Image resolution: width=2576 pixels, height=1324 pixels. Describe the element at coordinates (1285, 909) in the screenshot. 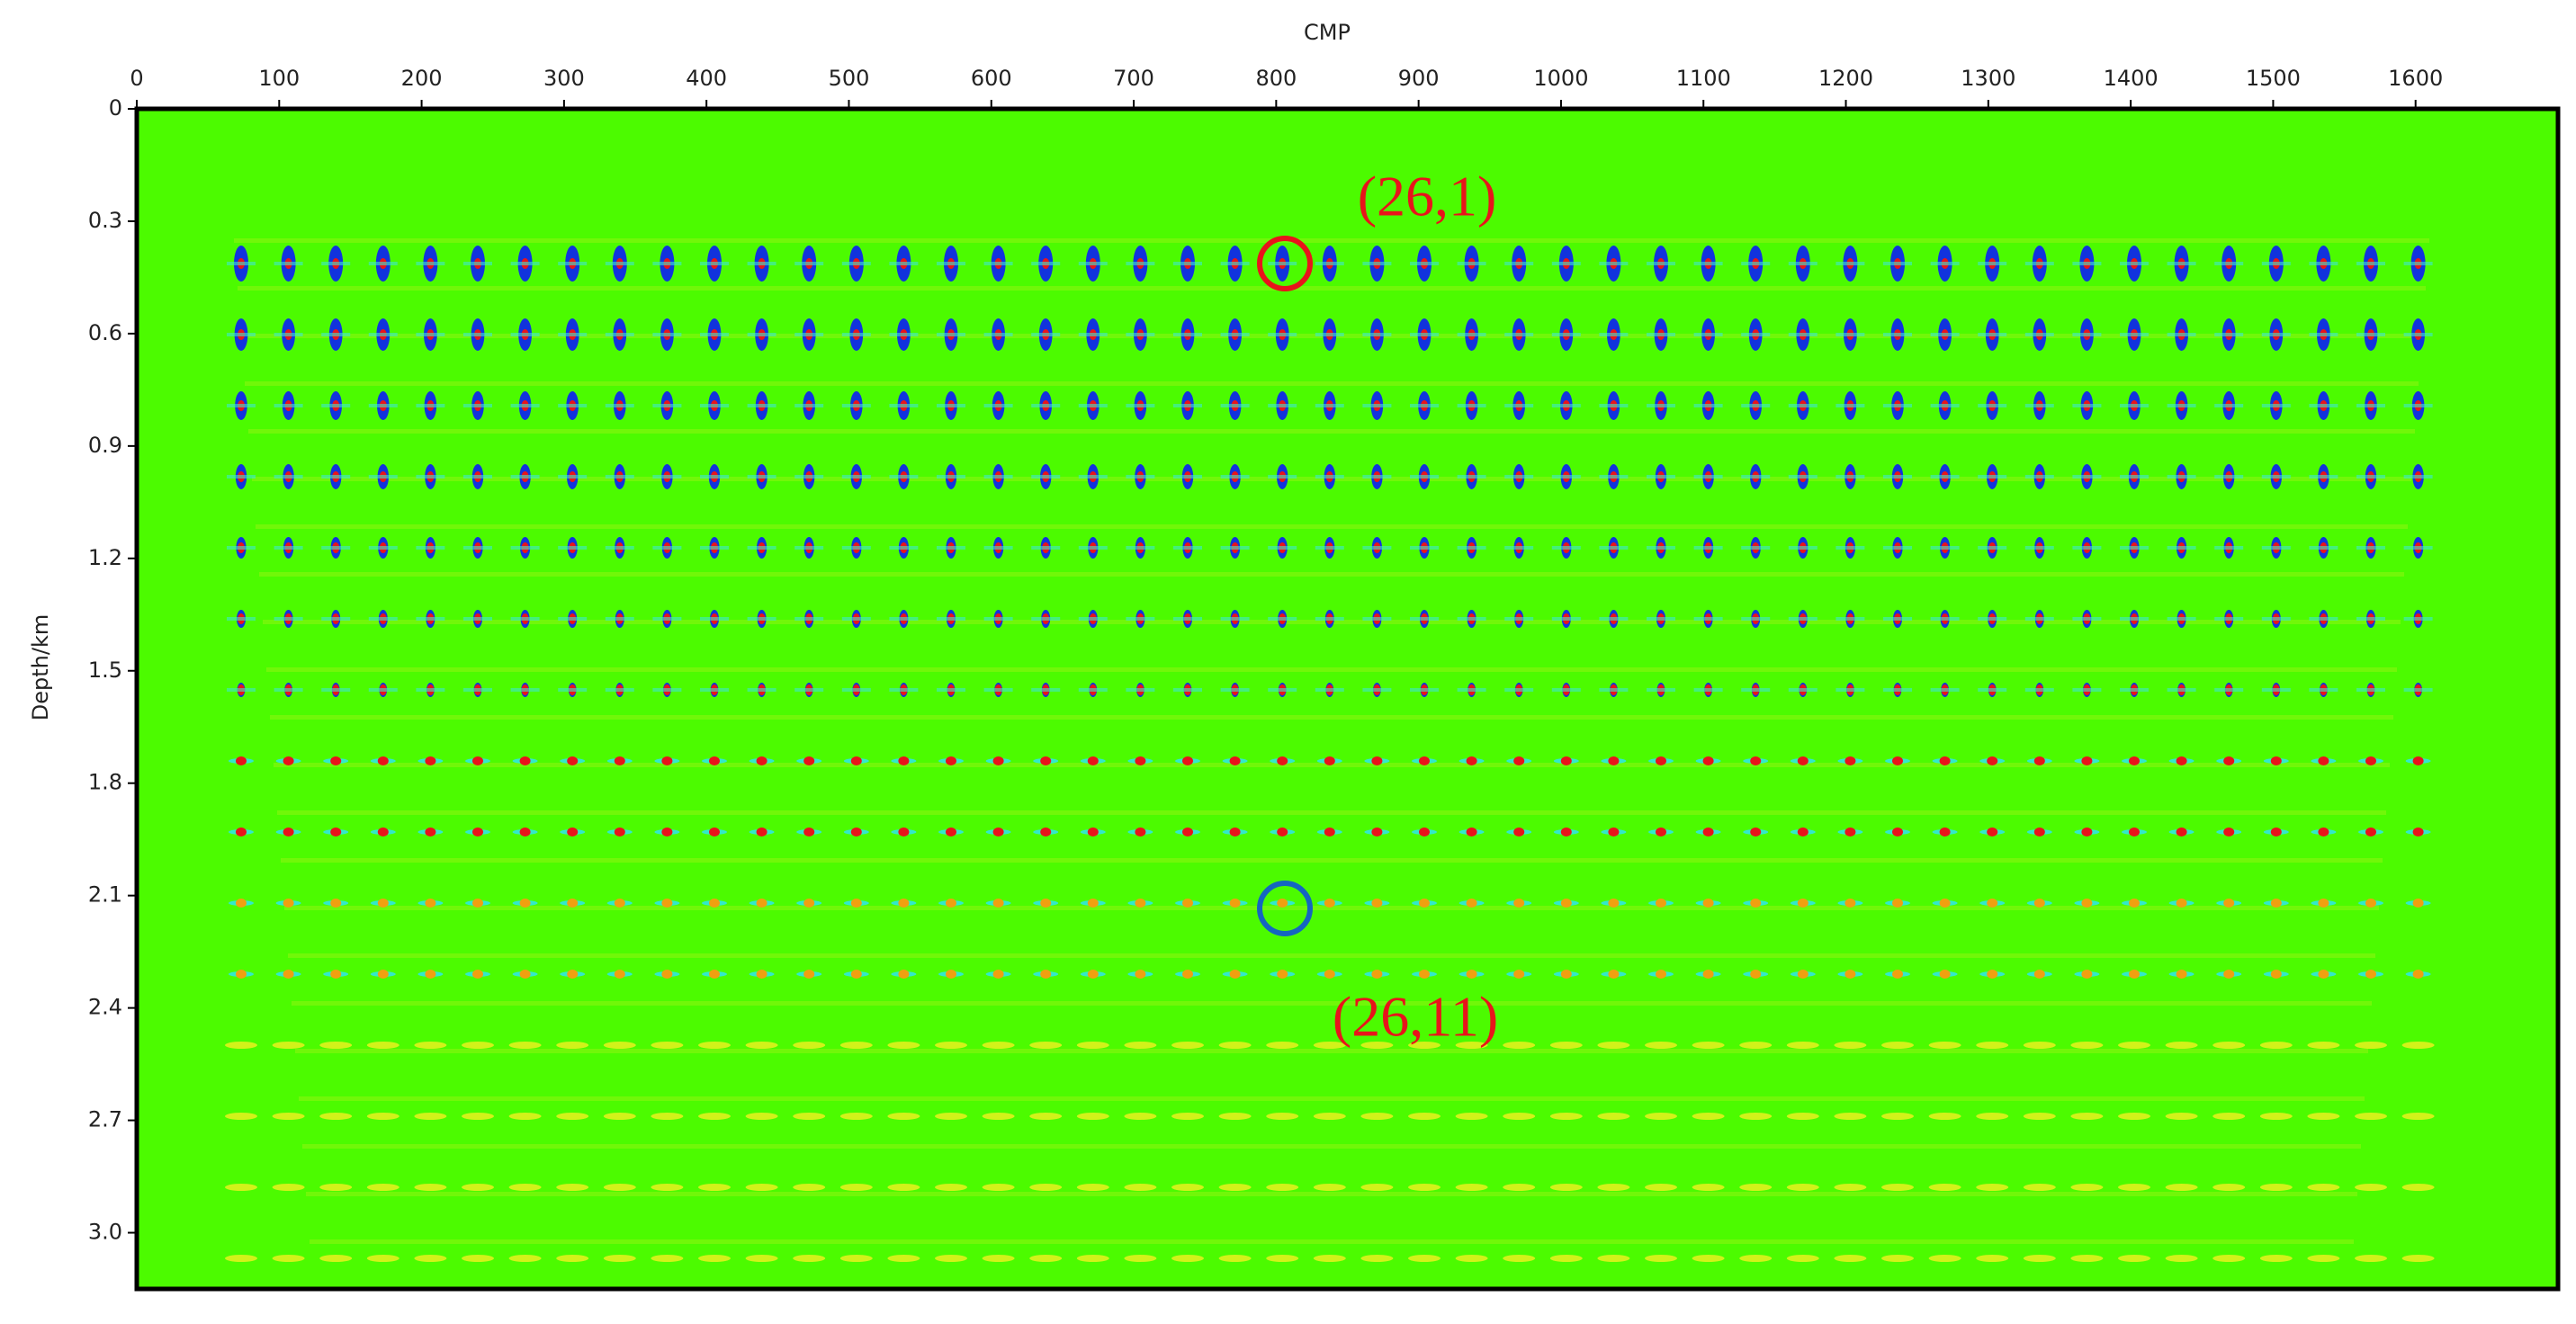

I see `marker-circle` at that location.